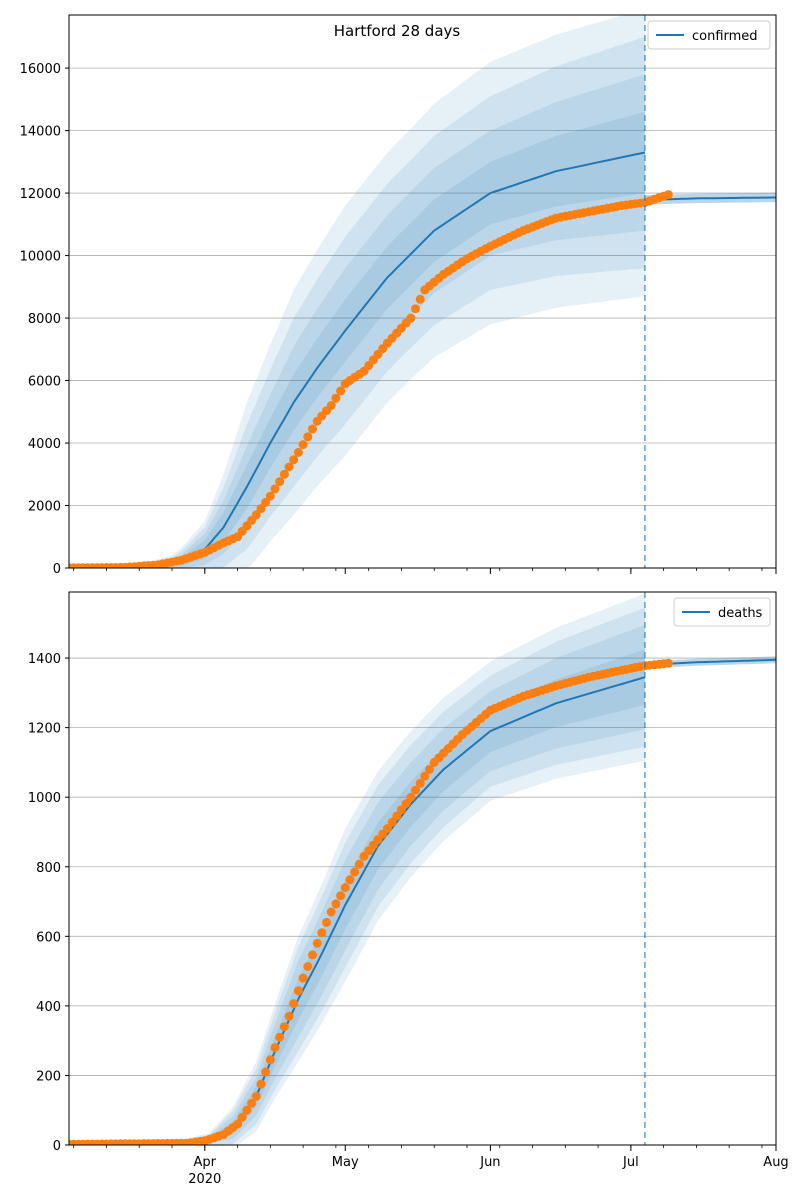 The image size is (800, 1200). I want to click on legend-label: deaths, so click(740, 613).